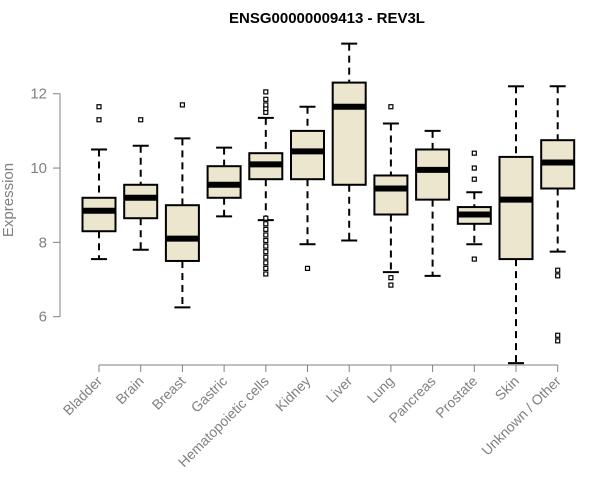 This screenshot has width=600, height=500. Describe the element at coordinates (433, 203) in the screenshot. I see `box-pancreas` at that location.